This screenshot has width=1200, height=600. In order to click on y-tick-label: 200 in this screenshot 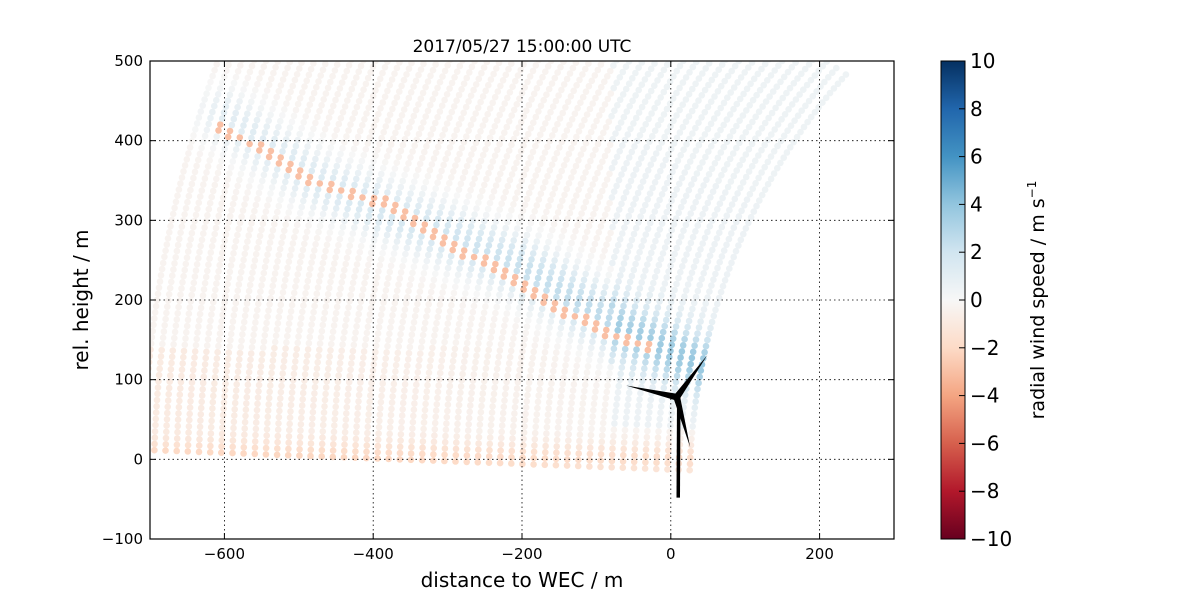, I will do `click(128, 300)`.